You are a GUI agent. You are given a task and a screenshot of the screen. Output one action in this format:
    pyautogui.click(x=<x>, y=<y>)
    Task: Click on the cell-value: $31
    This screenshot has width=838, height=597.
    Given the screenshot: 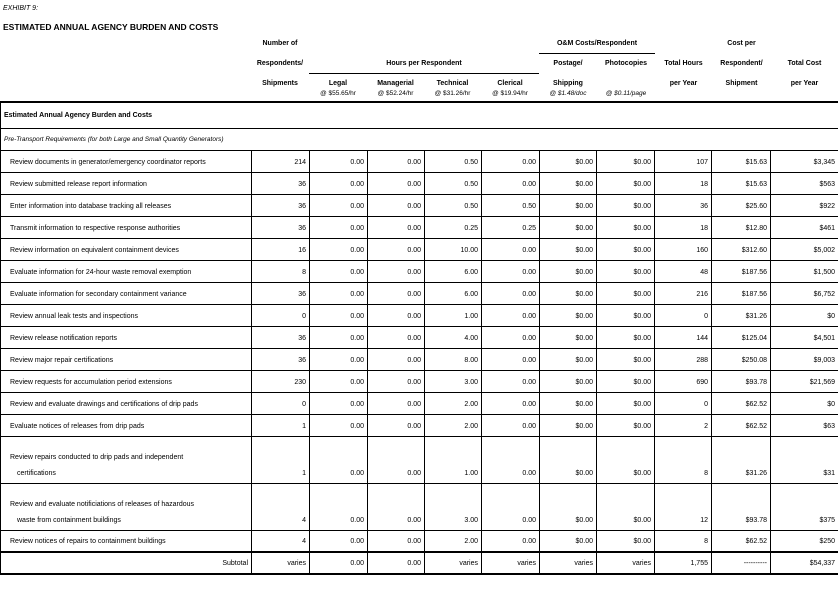 What is the action you would take?
    pyautogui.click(x=803, y=459)
    